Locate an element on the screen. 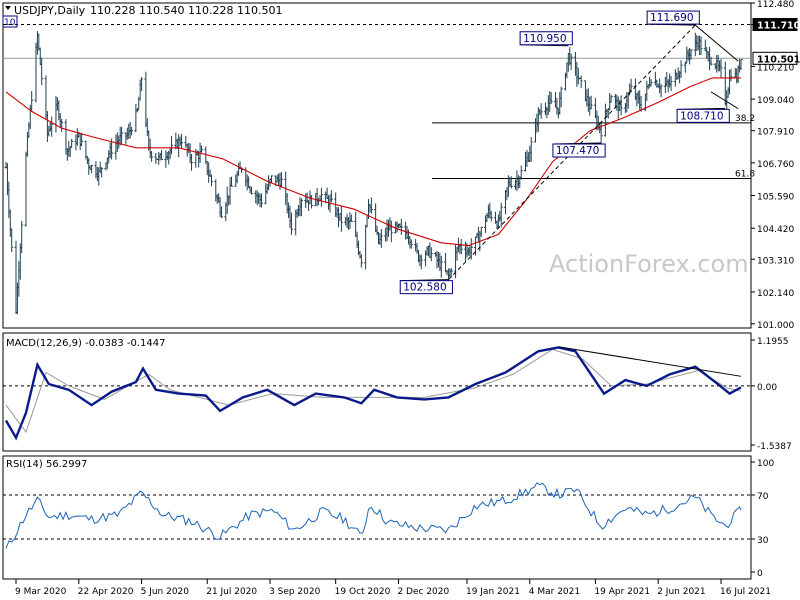 This screenshot has width=800, height=600. price-tick-6: 105.590 is located at coordinates (775, 198).